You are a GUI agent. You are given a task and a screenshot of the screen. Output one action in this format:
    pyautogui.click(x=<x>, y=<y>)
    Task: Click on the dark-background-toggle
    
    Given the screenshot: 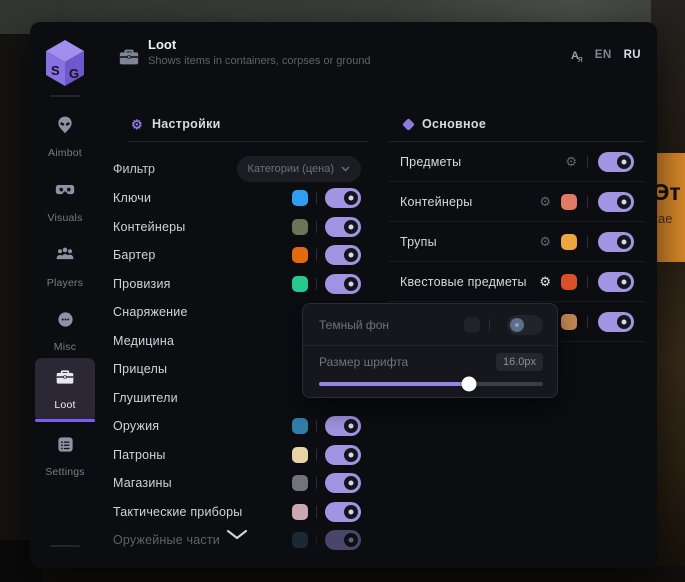 What is the action you would take?
    pyautogui.click(x=525, y=324)
    